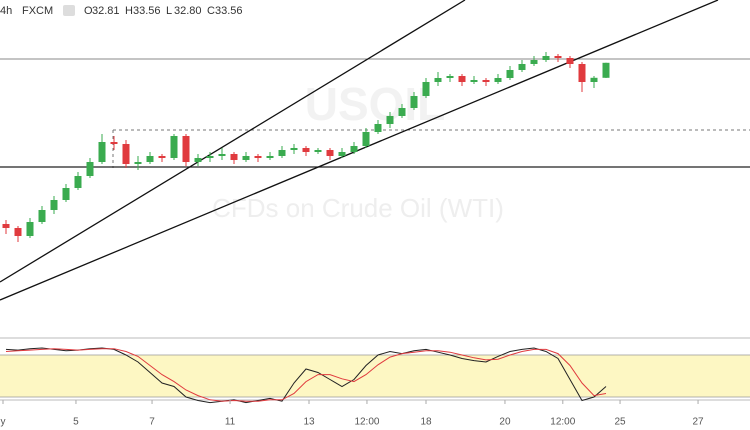 This screenshot has width=750, height=430. Describe the element at coordinates (37, 11) in the screenshot. I see `exchange: FXCM` at that location.